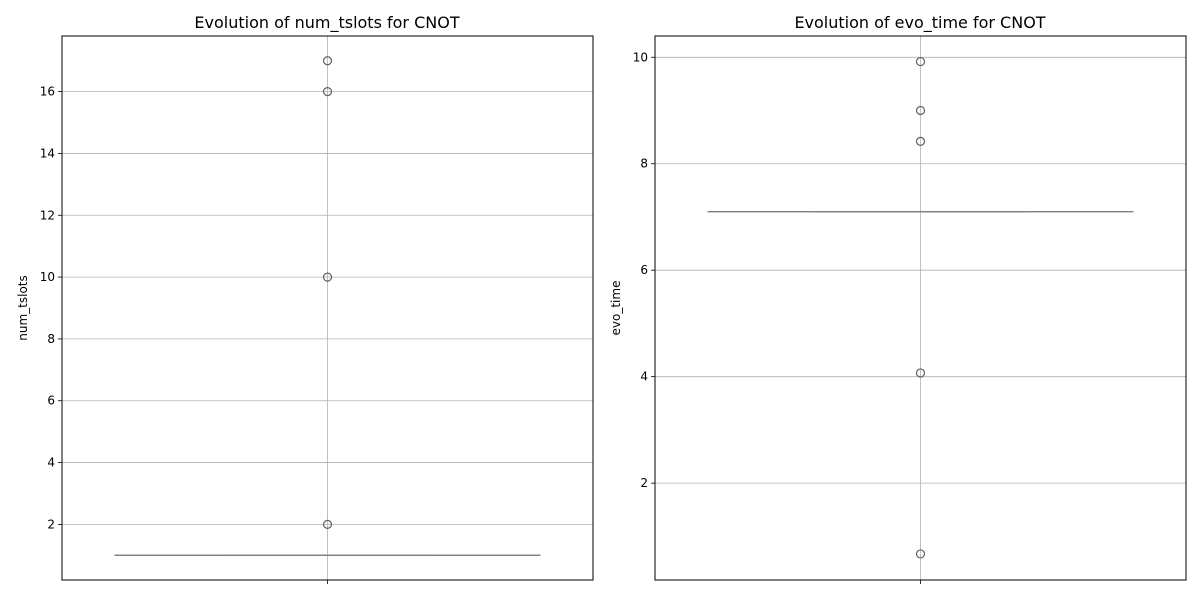 This screenshot has width=1200, height=600. What do you see at coordinates (47, 92) in the screenshot?
I see `y-tick-label: 16` at bounding box center [47, 92].